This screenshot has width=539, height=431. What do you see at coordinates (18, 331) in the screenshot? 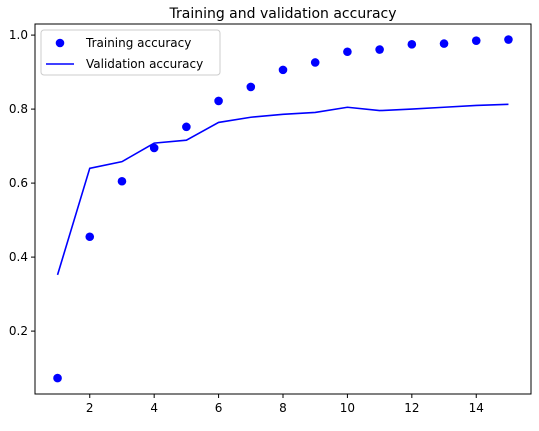
I see `y-tick-label: 0.2` at bounding box center [18, 331].